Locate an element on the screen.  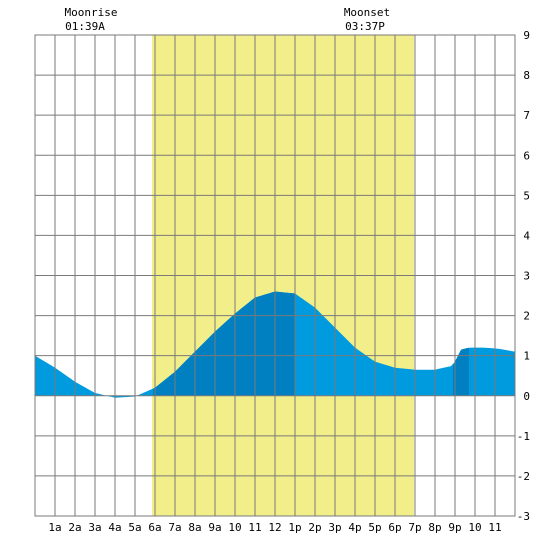
y-axis-ticks: 9 8 7 6 5 4 3 2 1 0 -1 -2 -3 is located at coordinates (524, 276).